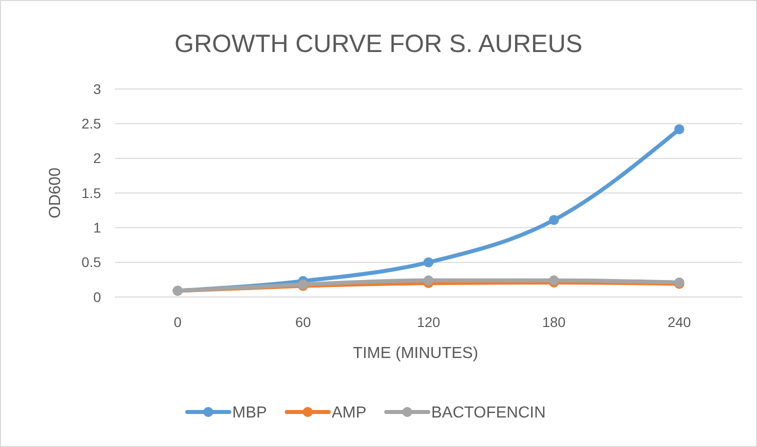  What do you see at coordinates (55, 193) in the screenshot?
I see `y-axis-title: OD600` at bounding box center [55, 193].